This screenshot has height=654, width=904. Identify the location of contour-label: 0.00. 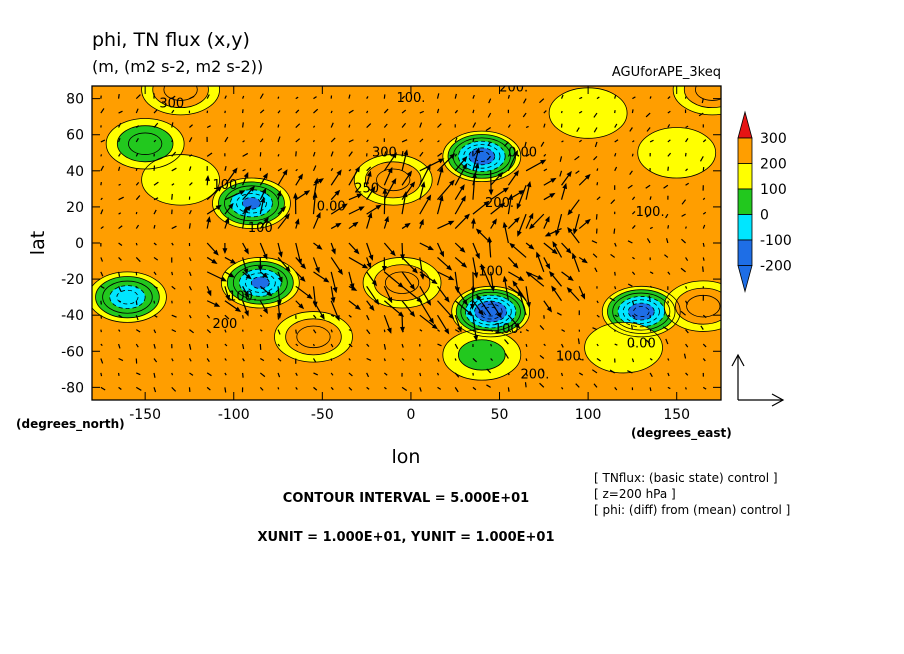
(522, 152).